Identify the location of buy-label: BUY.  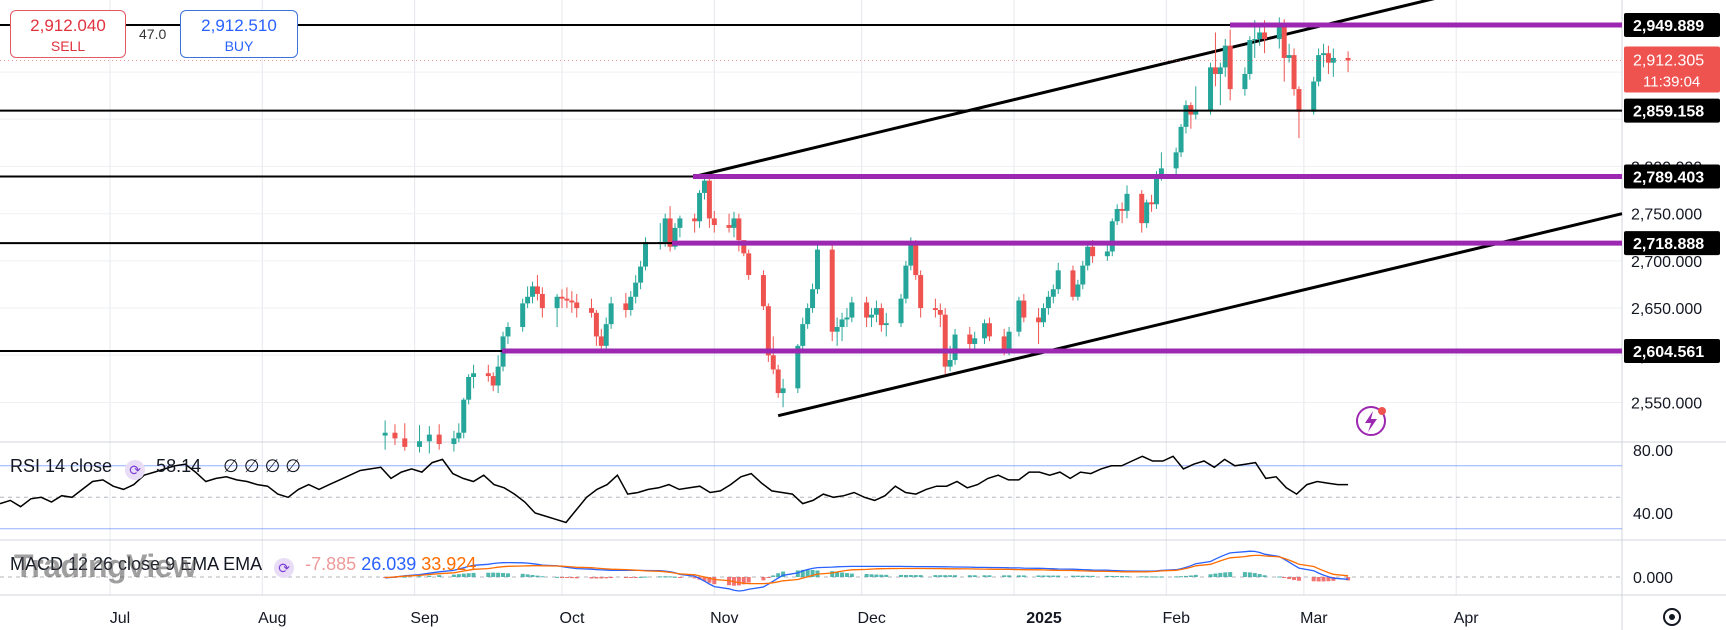
(239, 46).